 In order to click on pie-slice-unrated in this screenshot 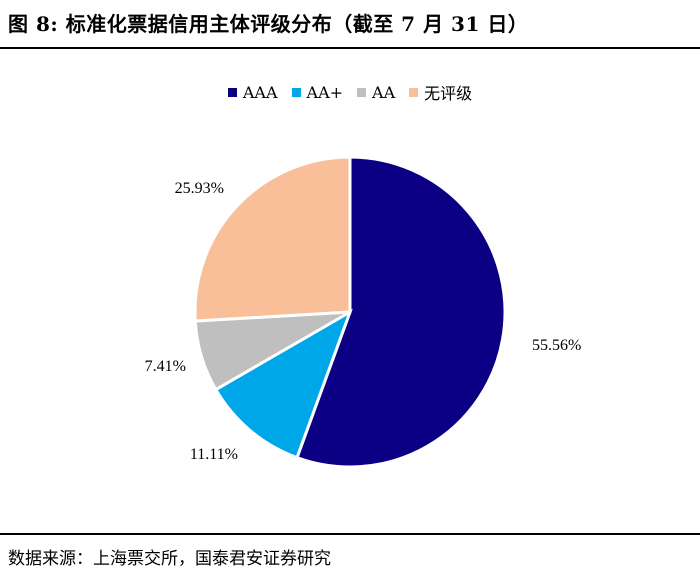, I will do `click(272, 239)`.